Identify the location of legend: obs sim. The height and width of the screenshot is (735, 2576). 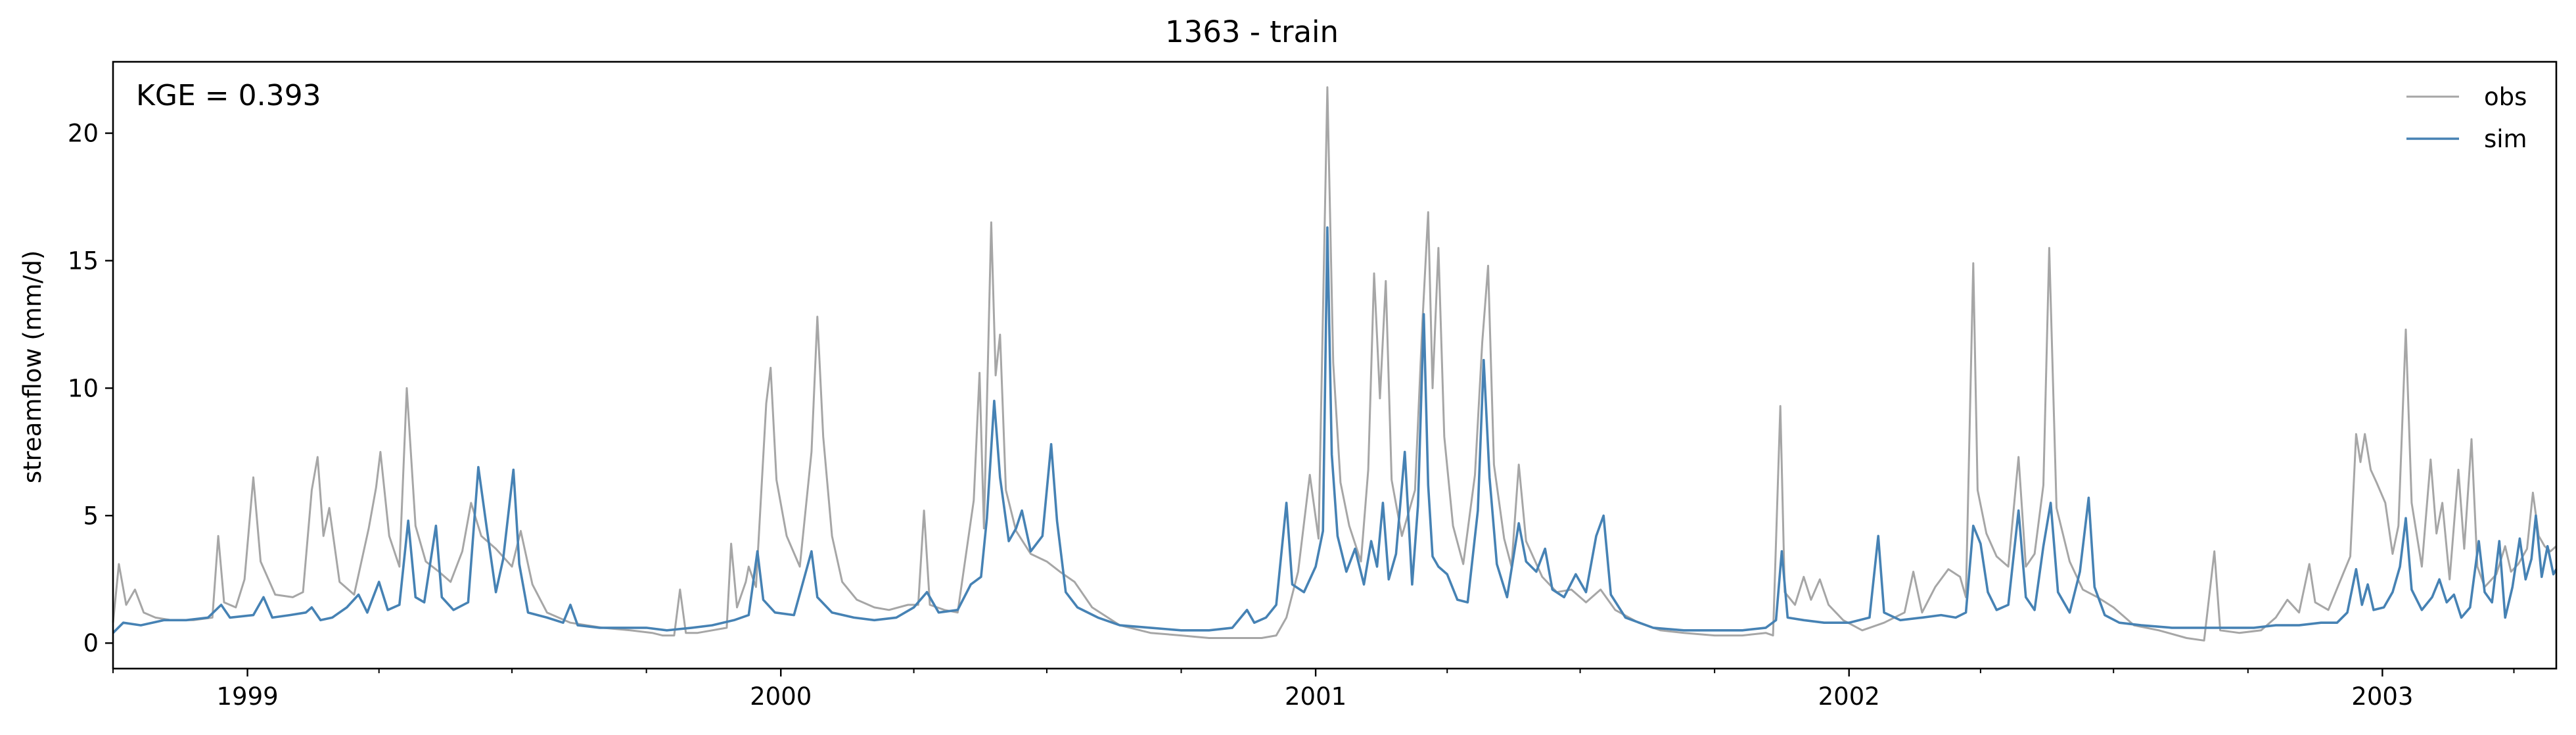
(2466, 118).